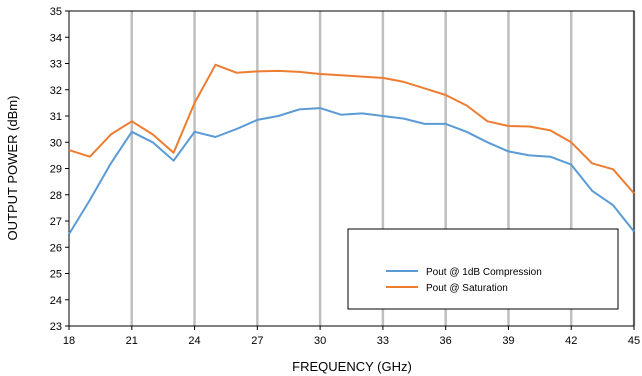  Describe the element at coordinates (446, 341) in the screenshot. I see `x-tick-label-36: 36` at that location.